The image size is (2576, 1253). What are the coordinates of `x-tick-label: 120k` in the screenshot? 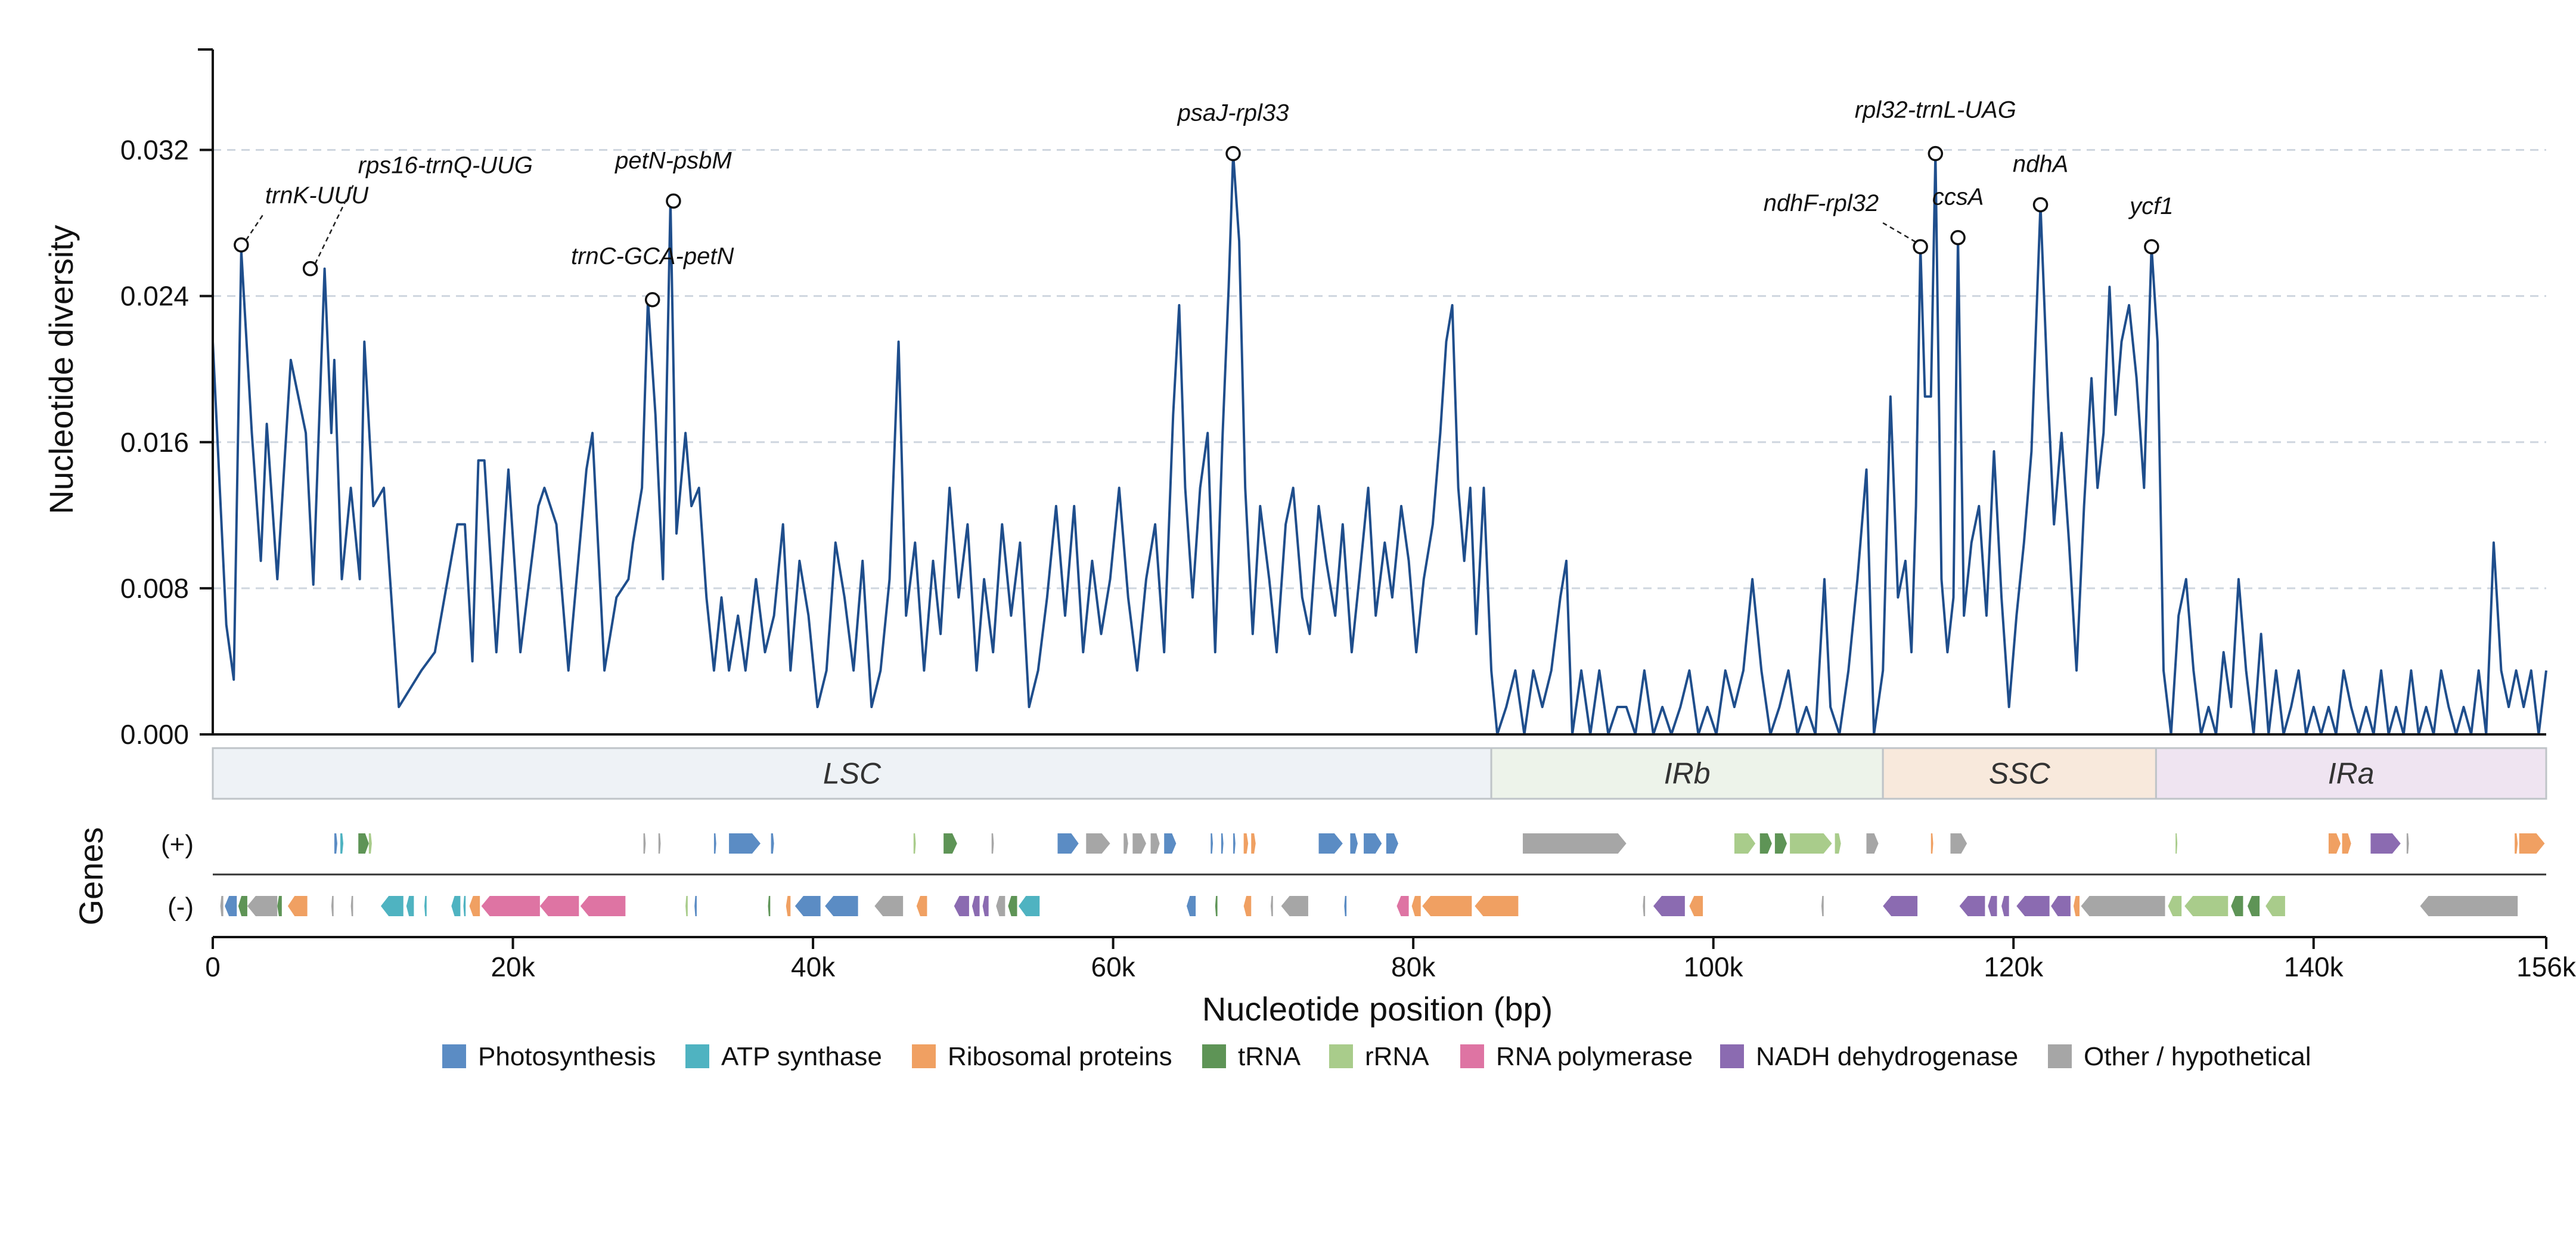 It's located at (2014, 966).